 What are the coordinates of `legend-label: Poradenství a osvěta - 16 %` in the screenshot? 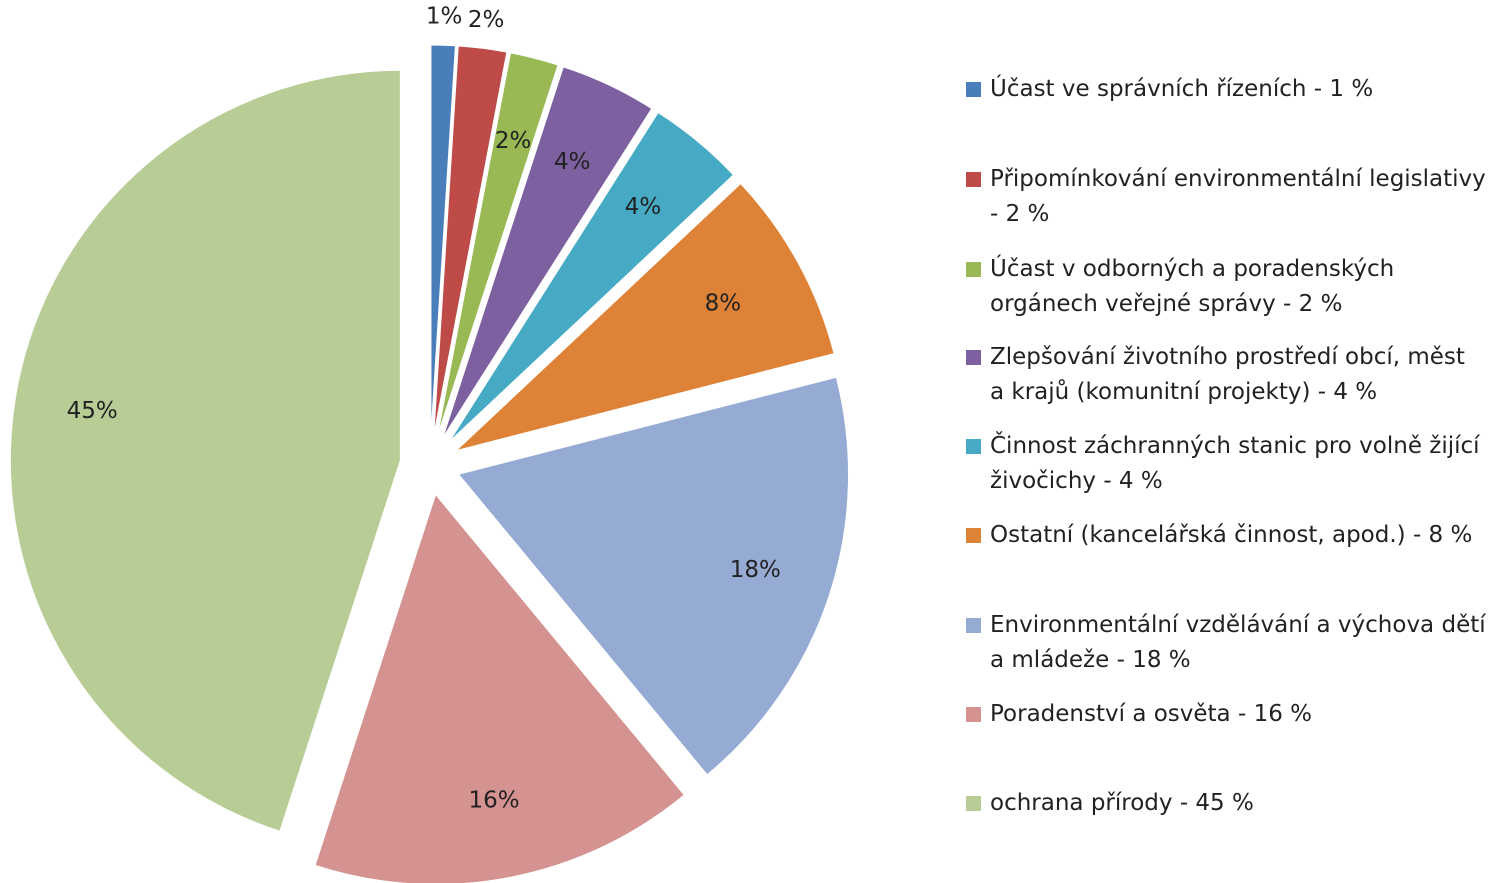 It's located at (1151, 714).